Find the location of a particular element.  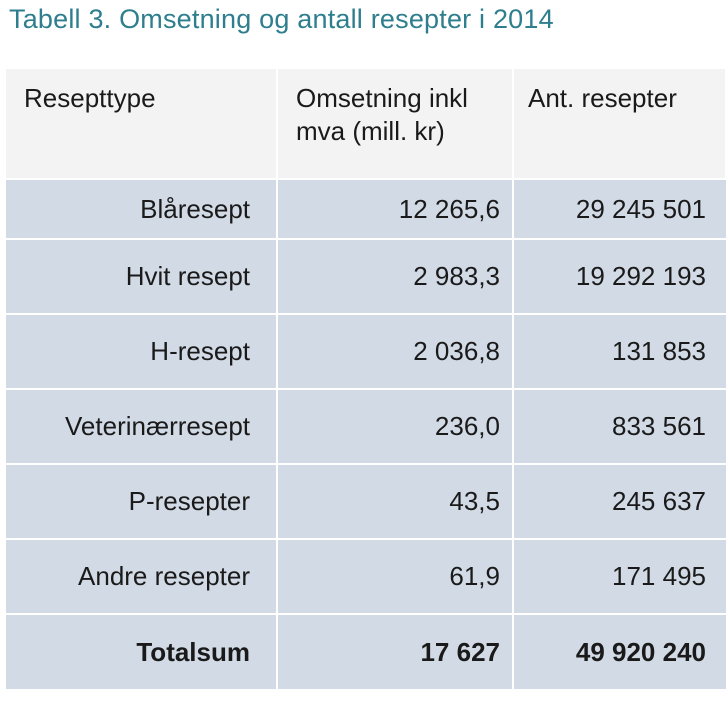

table-row: Veterinærresept 236,0 833 561 is located at coordinates (366, 427).